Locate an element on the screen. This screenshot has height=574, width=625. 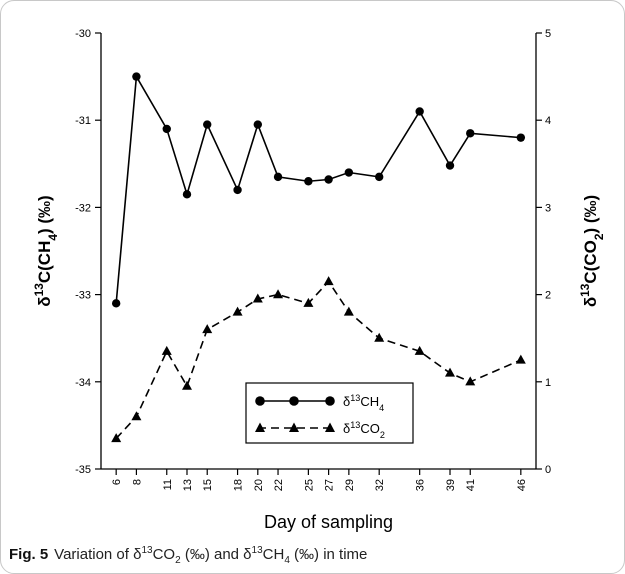
caption-label: Fig. 5 is located at coordinates (29, 554).